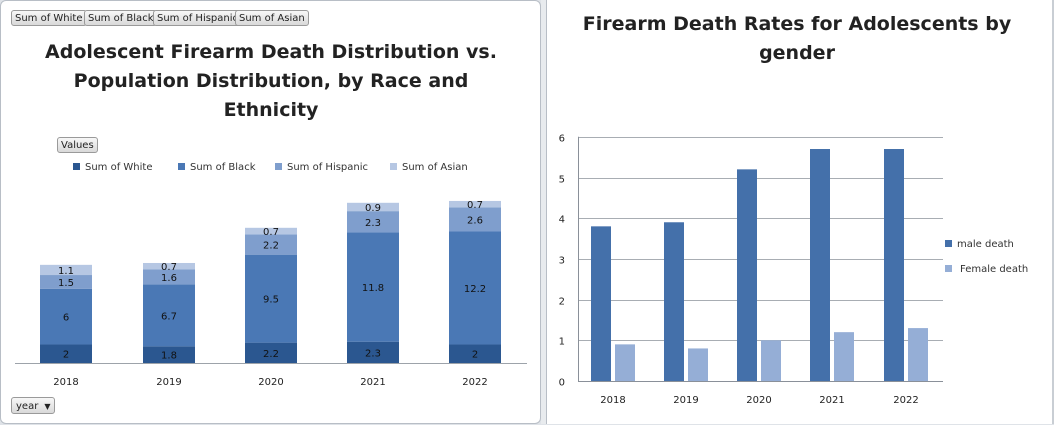  Describe the element at coordinates (393, 166) in the screenshot. I see `legend-swatch-sum-of-asian` at that location.